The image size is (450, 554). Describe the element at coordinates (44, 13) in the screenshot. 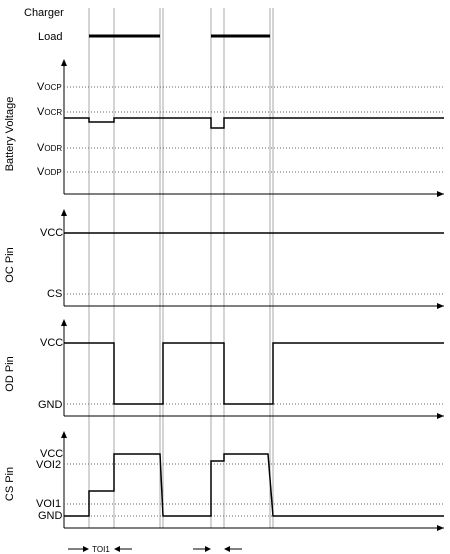

I see `charger-label: Charger` at that location.